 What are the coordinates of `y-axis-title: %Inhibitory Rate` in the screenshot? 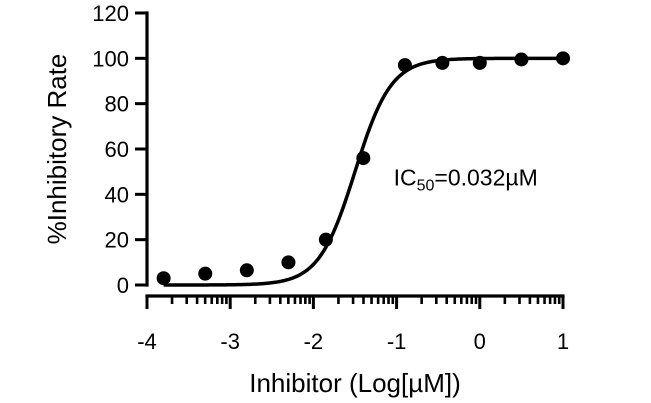 It's located at (57, 149).